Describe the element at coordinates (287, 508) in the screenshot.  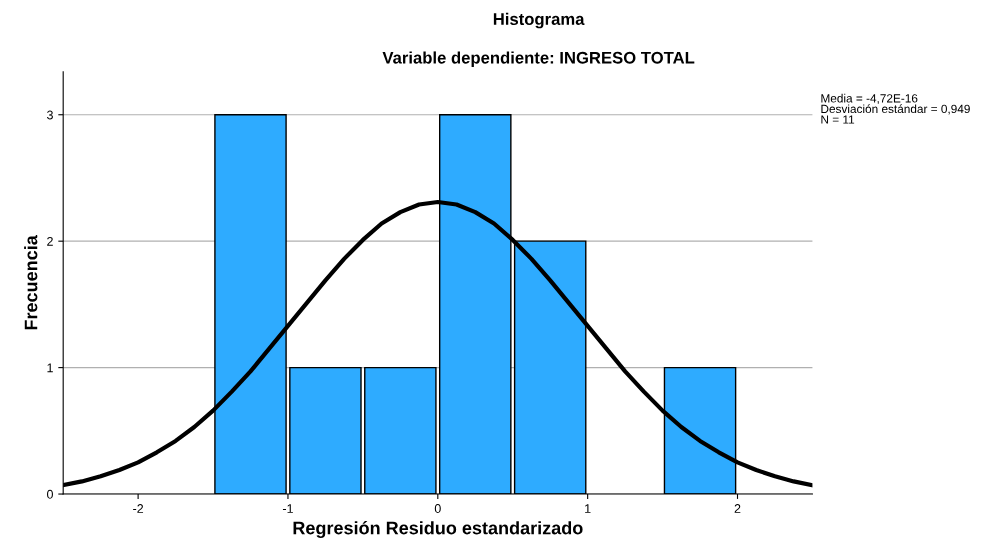
I see `x-tick-label: -1` at that location.